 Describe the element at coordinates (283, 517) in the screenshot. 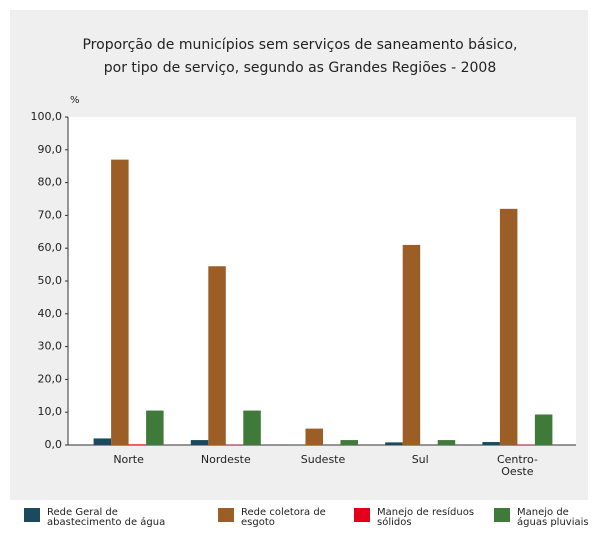

I see `legend-label: Rede coletora de esgoto` at that location.